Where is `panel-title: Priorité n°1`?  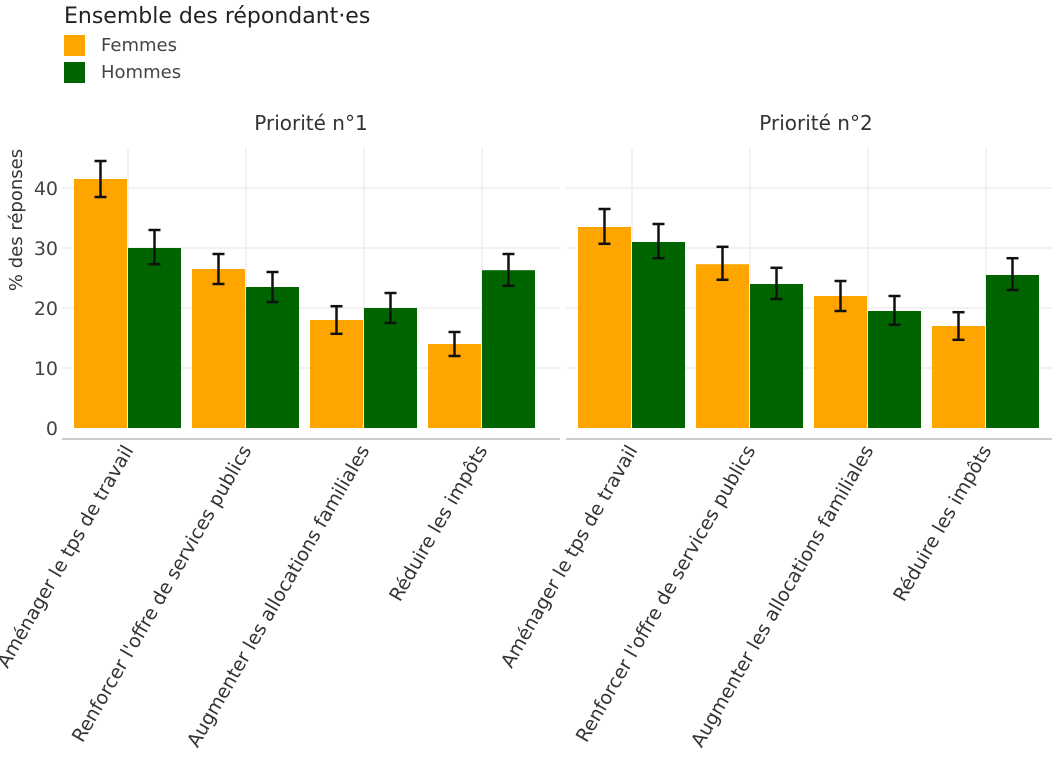 panel-title: Priorité n°1 is located at coordinates (310, 123).